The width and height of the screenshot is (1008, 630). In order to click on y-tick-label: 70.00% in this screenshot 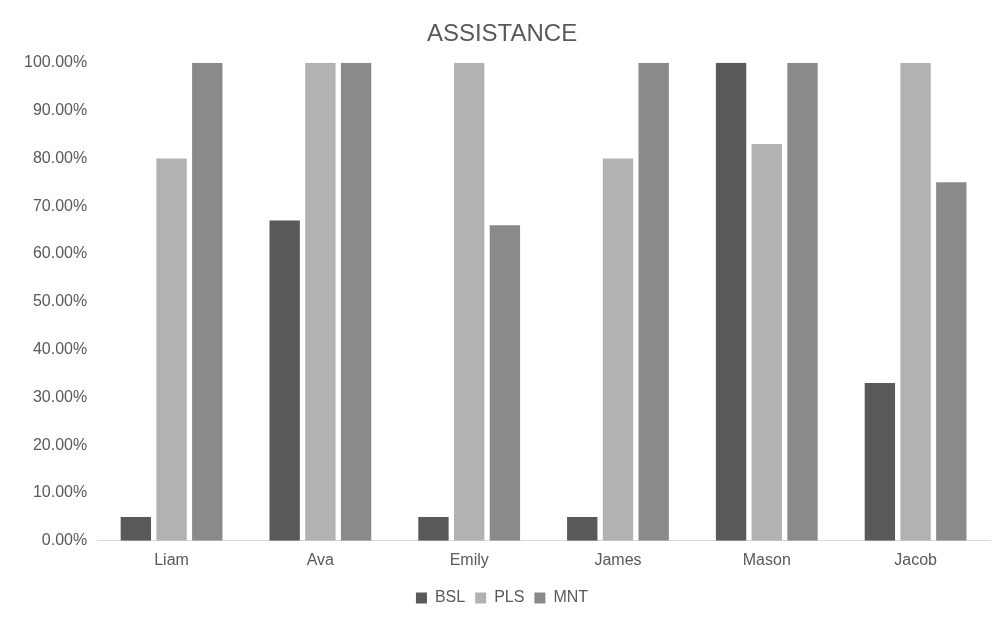, I will do `click(60, 205)`.